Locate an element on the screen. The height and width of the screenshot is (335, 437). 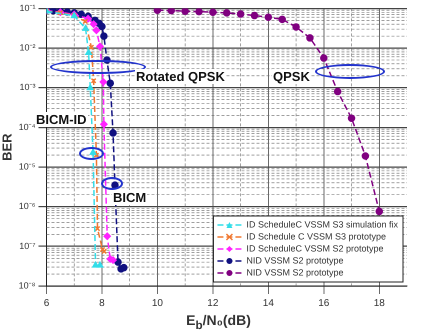
y-tick-label: 10⁻⁶ is located at coordinates (27, 206).